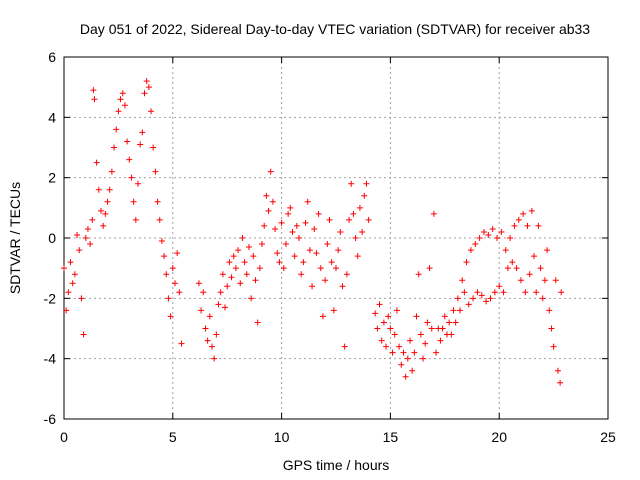 The width and height of the screenshot is (640, 480). What do you see at coordinates (52, 57) in the screenshot?
I see `y-tick-label: 6` at bounding box center [52, 57].